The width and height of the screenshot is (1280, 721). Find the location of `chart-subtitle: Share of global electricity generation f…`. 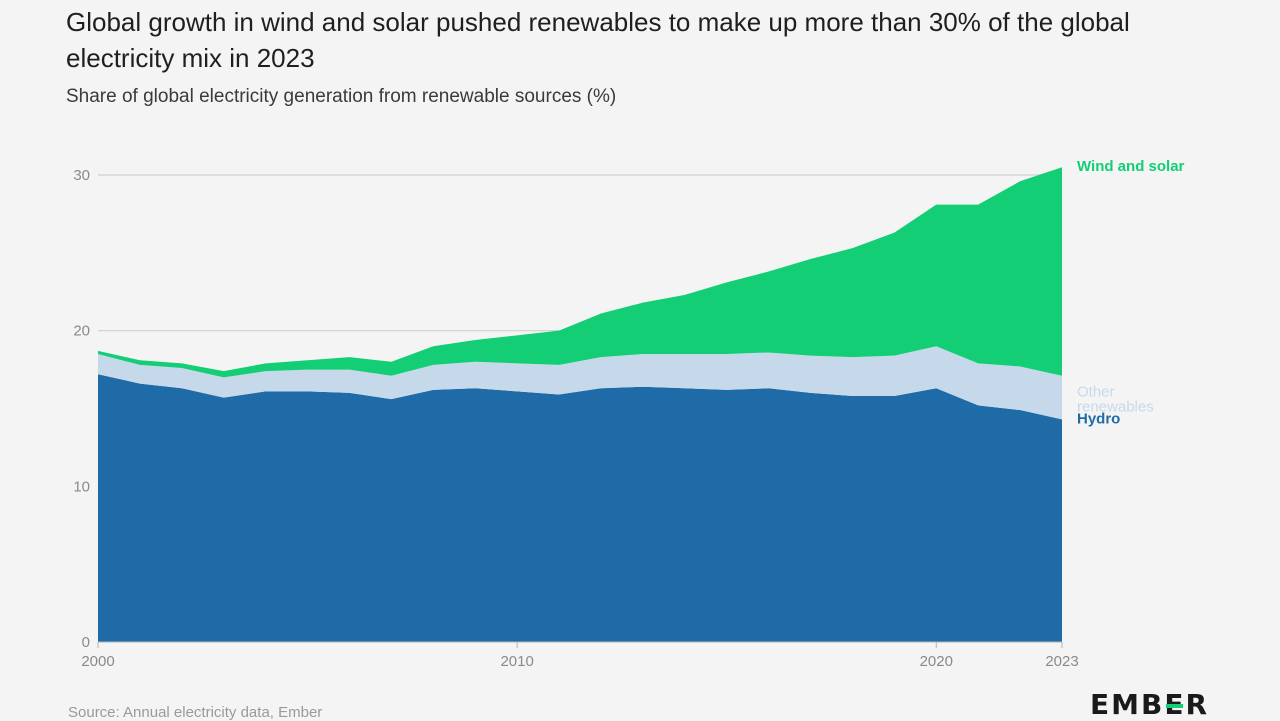

chart-subtitle: Share of global electricity generation f… is located at coordinates (341, 96).